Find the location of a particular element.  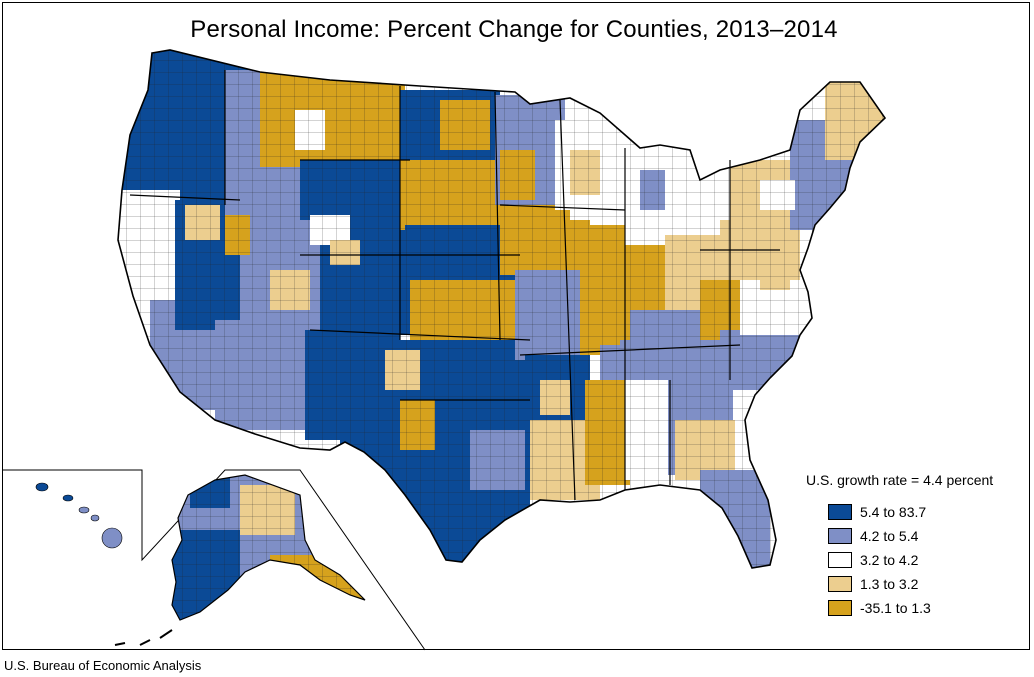

inset-alaska-hawaii is located at coordinates (214, 560).